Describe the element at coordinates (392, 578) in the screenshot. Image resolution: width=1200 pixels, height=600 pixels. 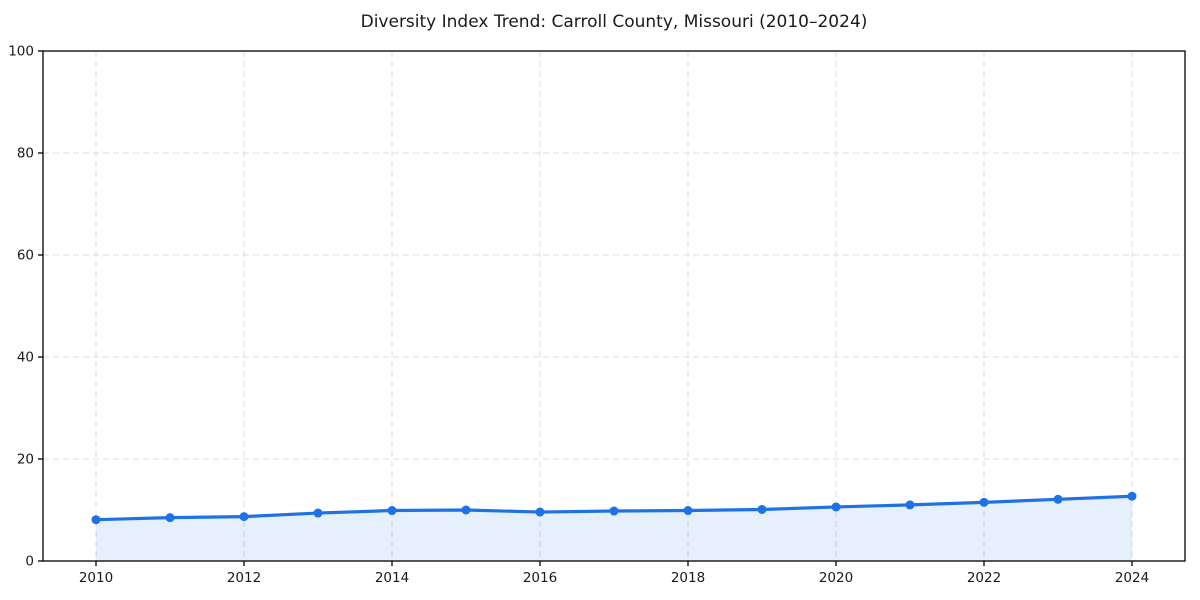
I see `x-tick-label: 2014` at that location.